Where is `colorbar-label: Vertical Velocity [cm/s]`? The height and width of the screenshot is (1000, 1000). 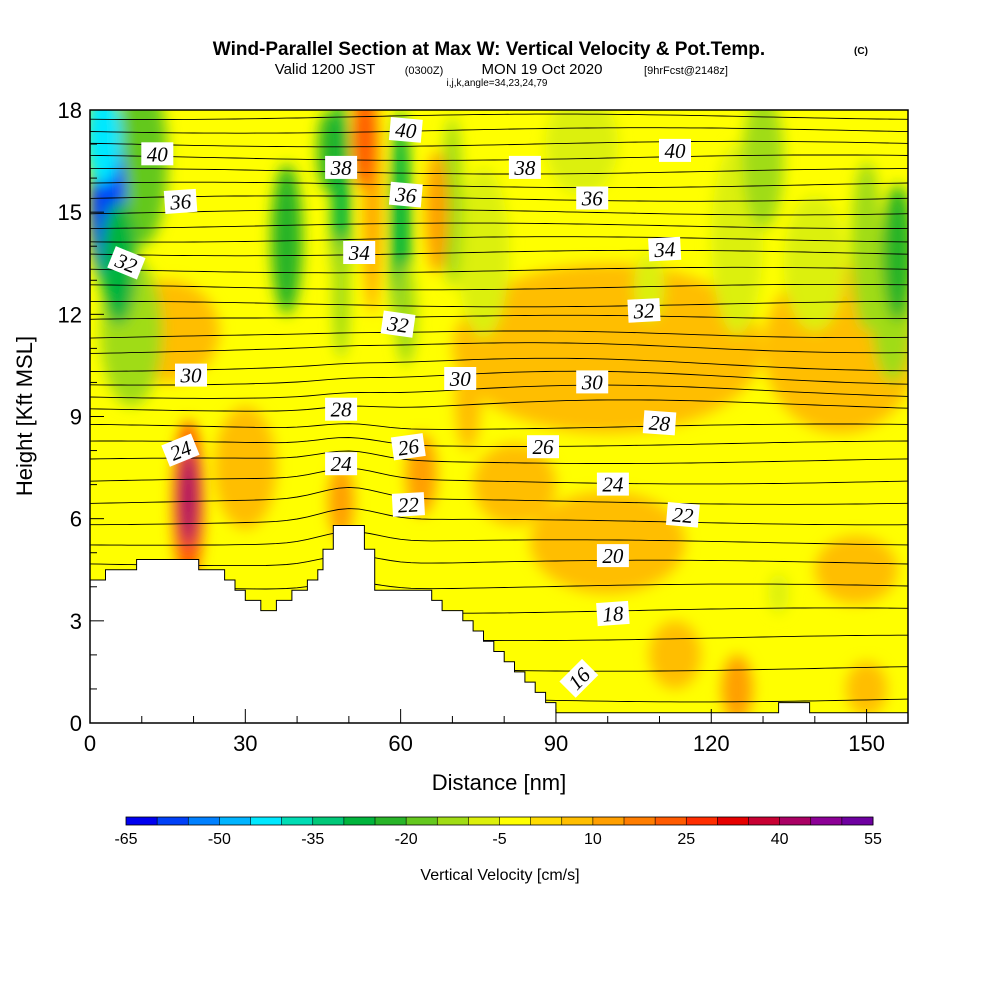 colorbar-label: Vertical Velocity [cm/s] is located at coordinates (499, 875).